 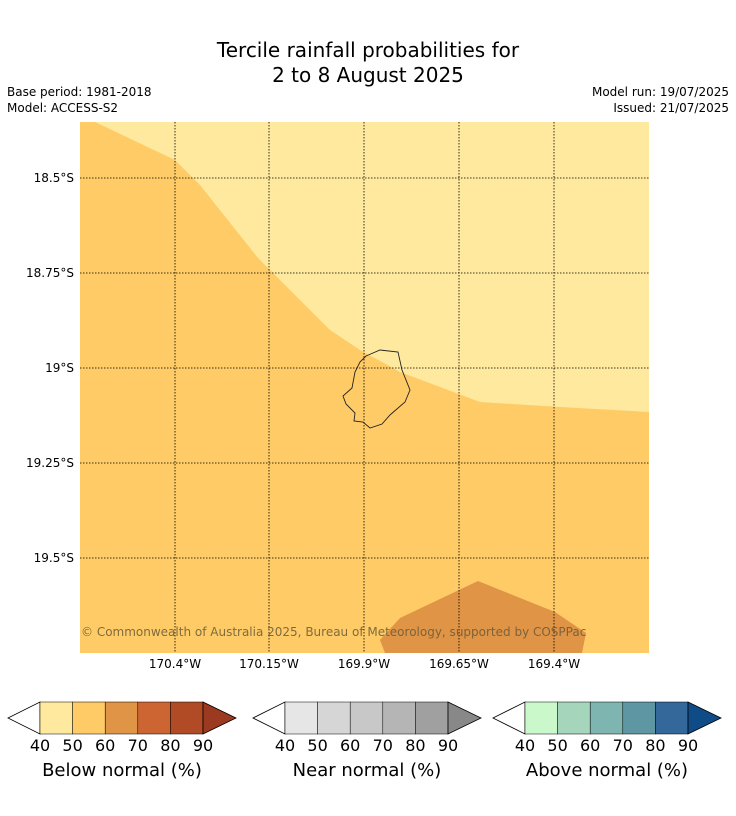 I want to click on legend-below-caption: Below normal (%), so click(x=122, y=770).